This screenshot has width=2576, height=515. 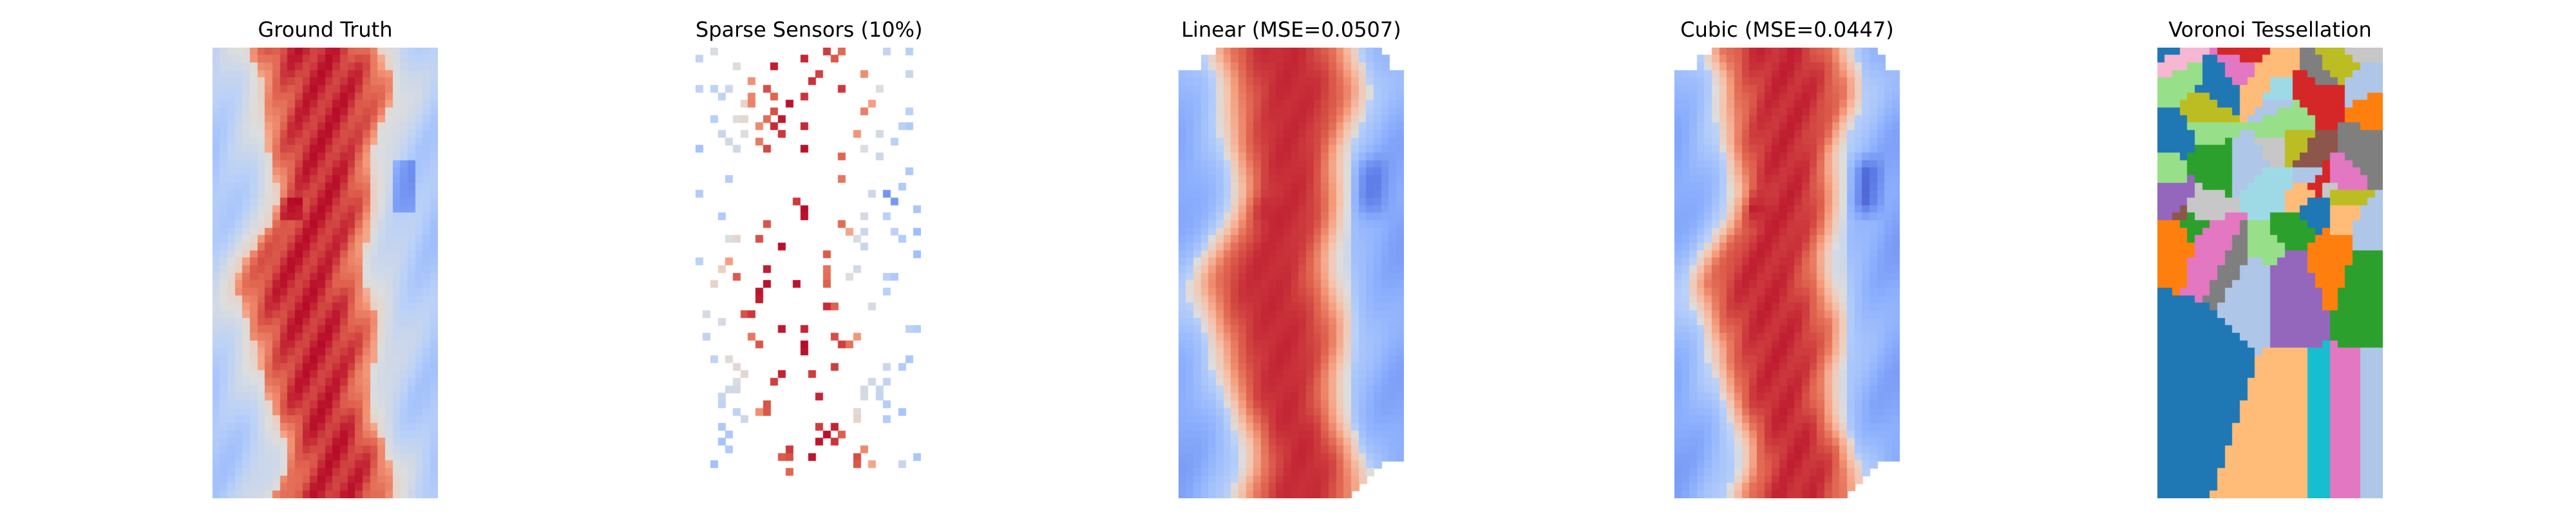 What do you see at coordinates (2270, 30) in the screenshot?
I see `panel-title-voronoi: Voronoi Tessellation` at bounding box center [2270, 30].